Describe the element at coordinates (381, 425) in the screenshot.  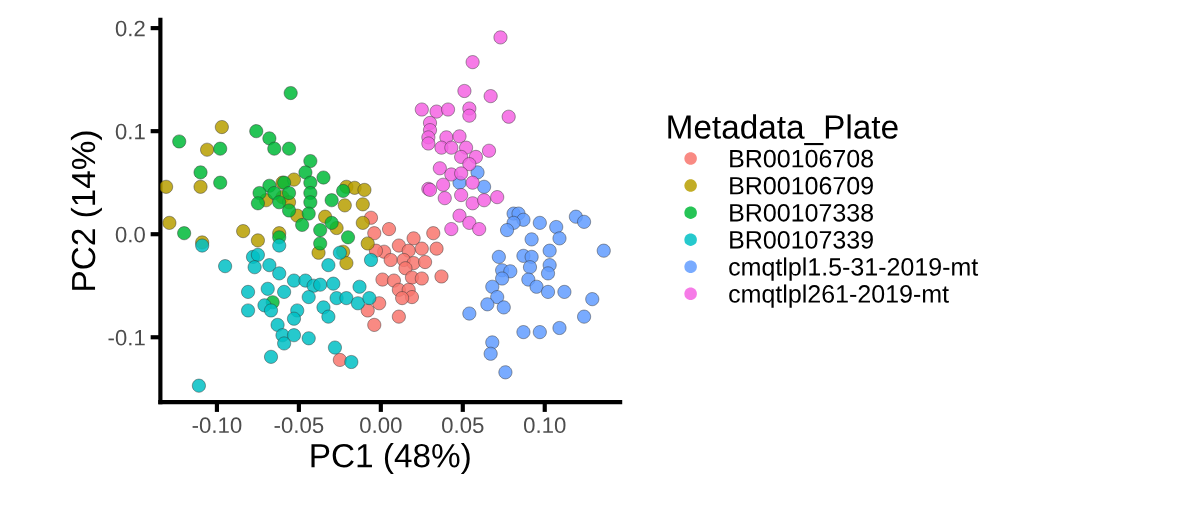
I see `x-tick-label: 0.00` at that location.